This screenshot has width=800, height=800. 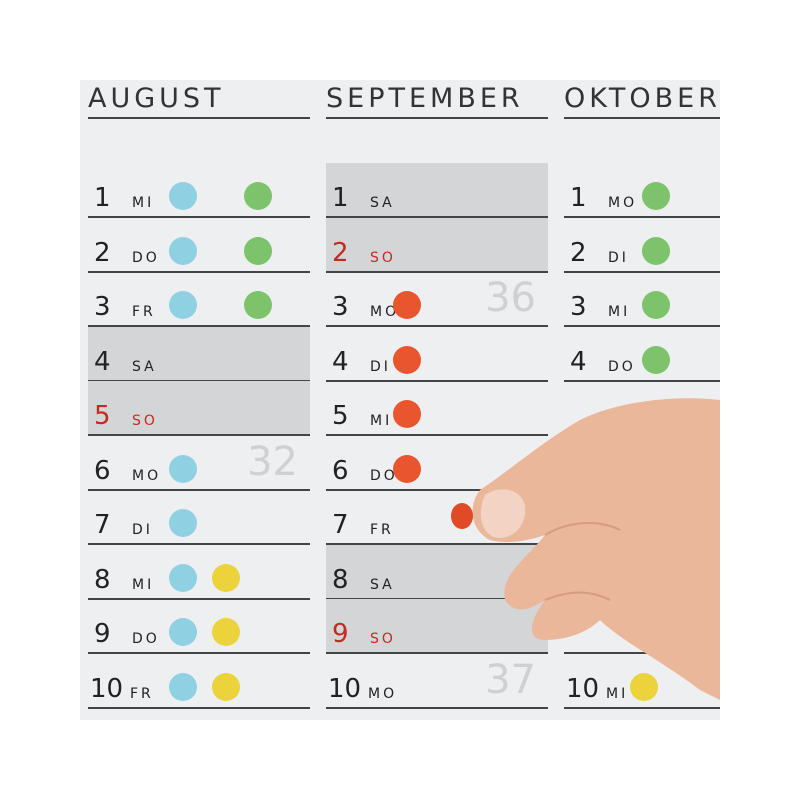 I want to click on day-row: 9 SO, so click(x=437, y=626).